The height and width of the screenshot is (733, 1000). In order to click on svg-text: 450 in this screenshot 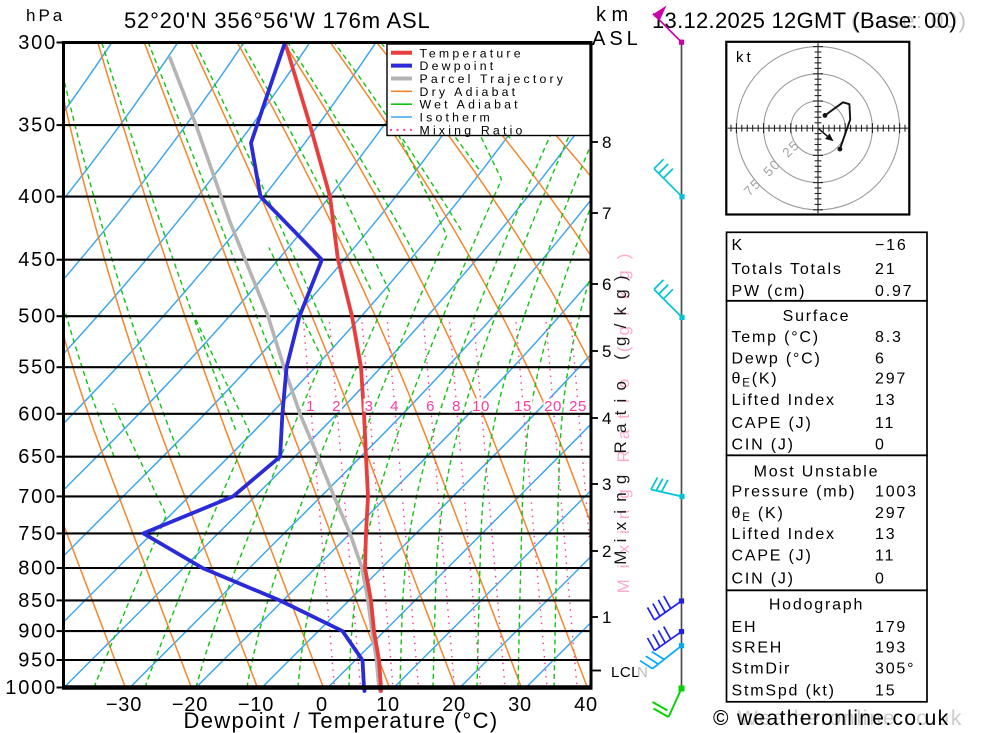, I will do `click(37, 260)`.